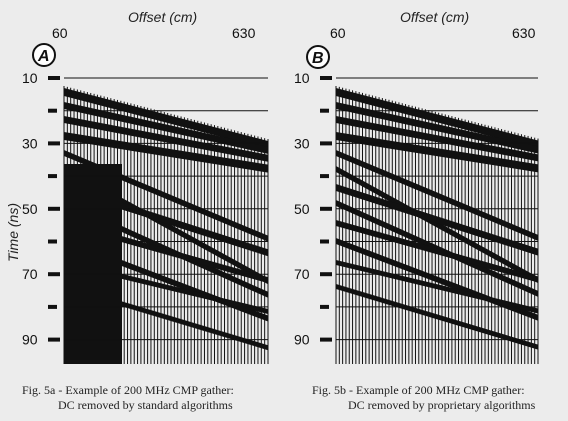 Image resolution: width=568 pixels, height=421 pixels. I want to click on offset-start-label: 60, so click(60, 33).